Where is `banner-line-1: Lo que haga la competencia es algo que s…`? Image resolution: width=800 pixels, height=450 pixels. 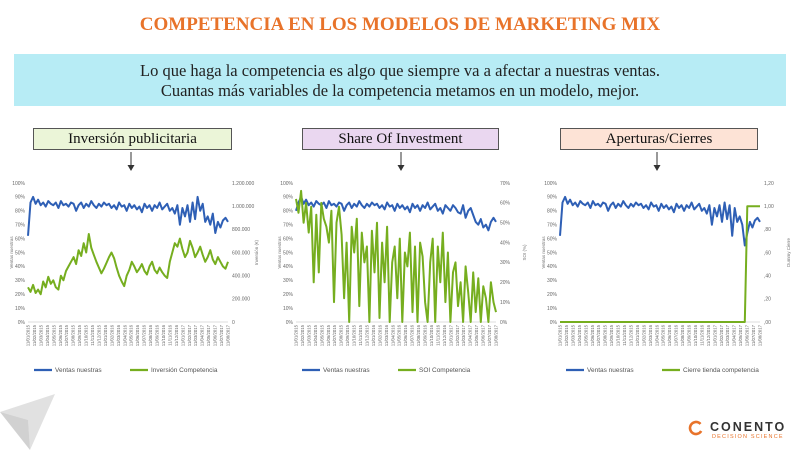 banner-line-1: Lo que haga la competencia es algo que s… is located at coordinates (400, 70).